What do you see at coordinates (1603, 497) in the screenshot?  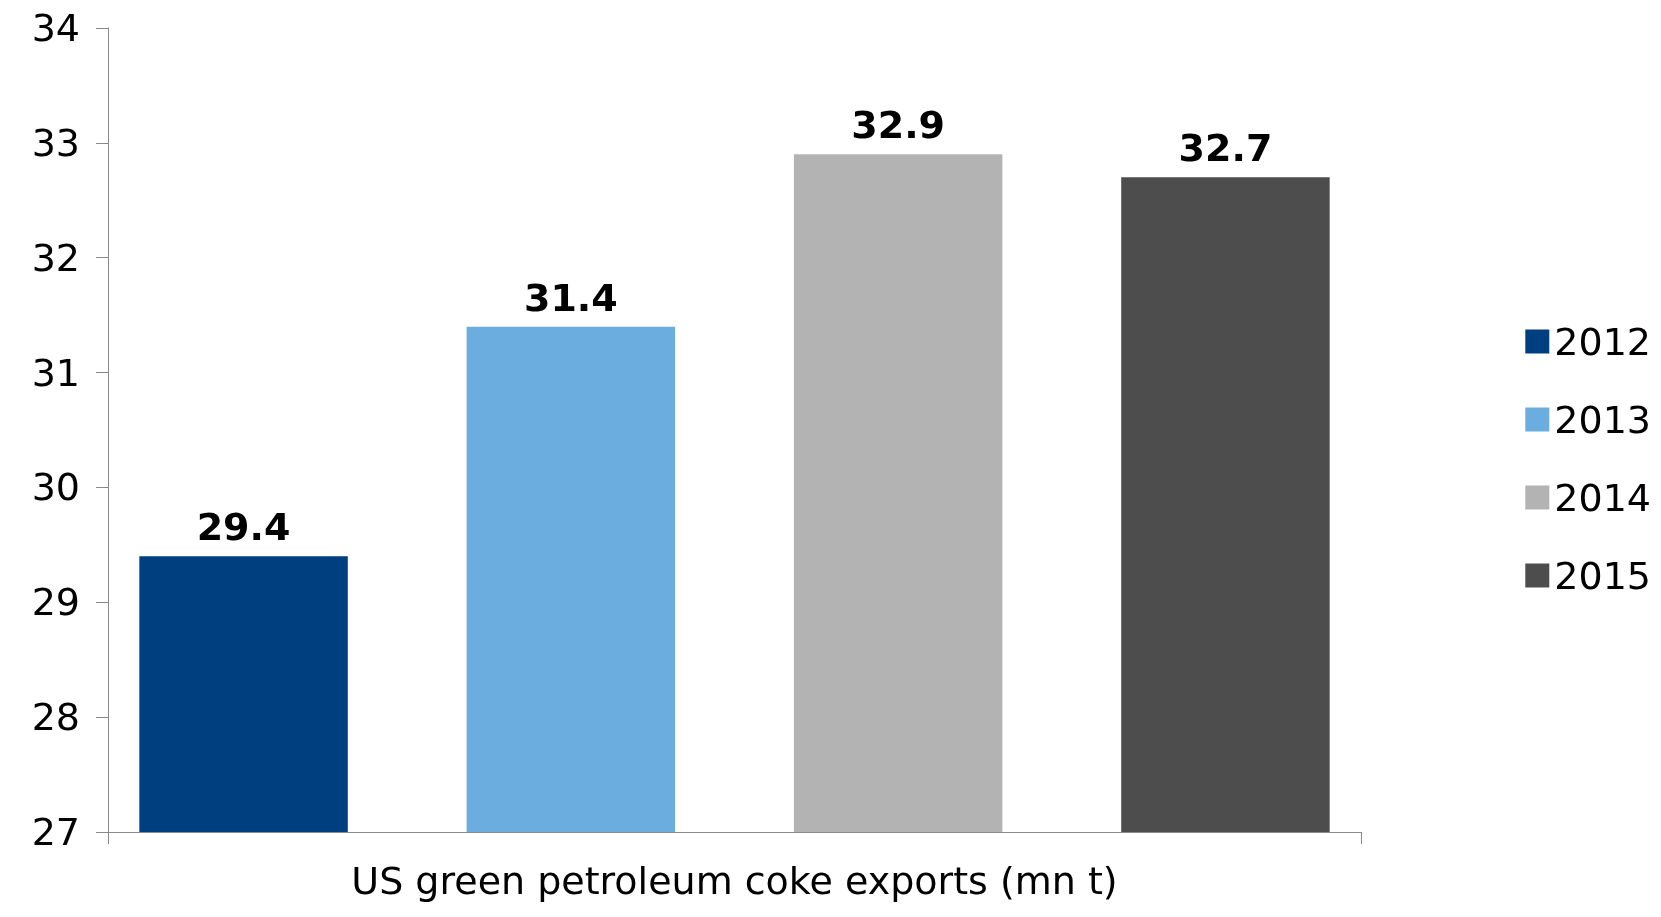 I see `legend-label: 2014` at bounding box center [1603, 497].